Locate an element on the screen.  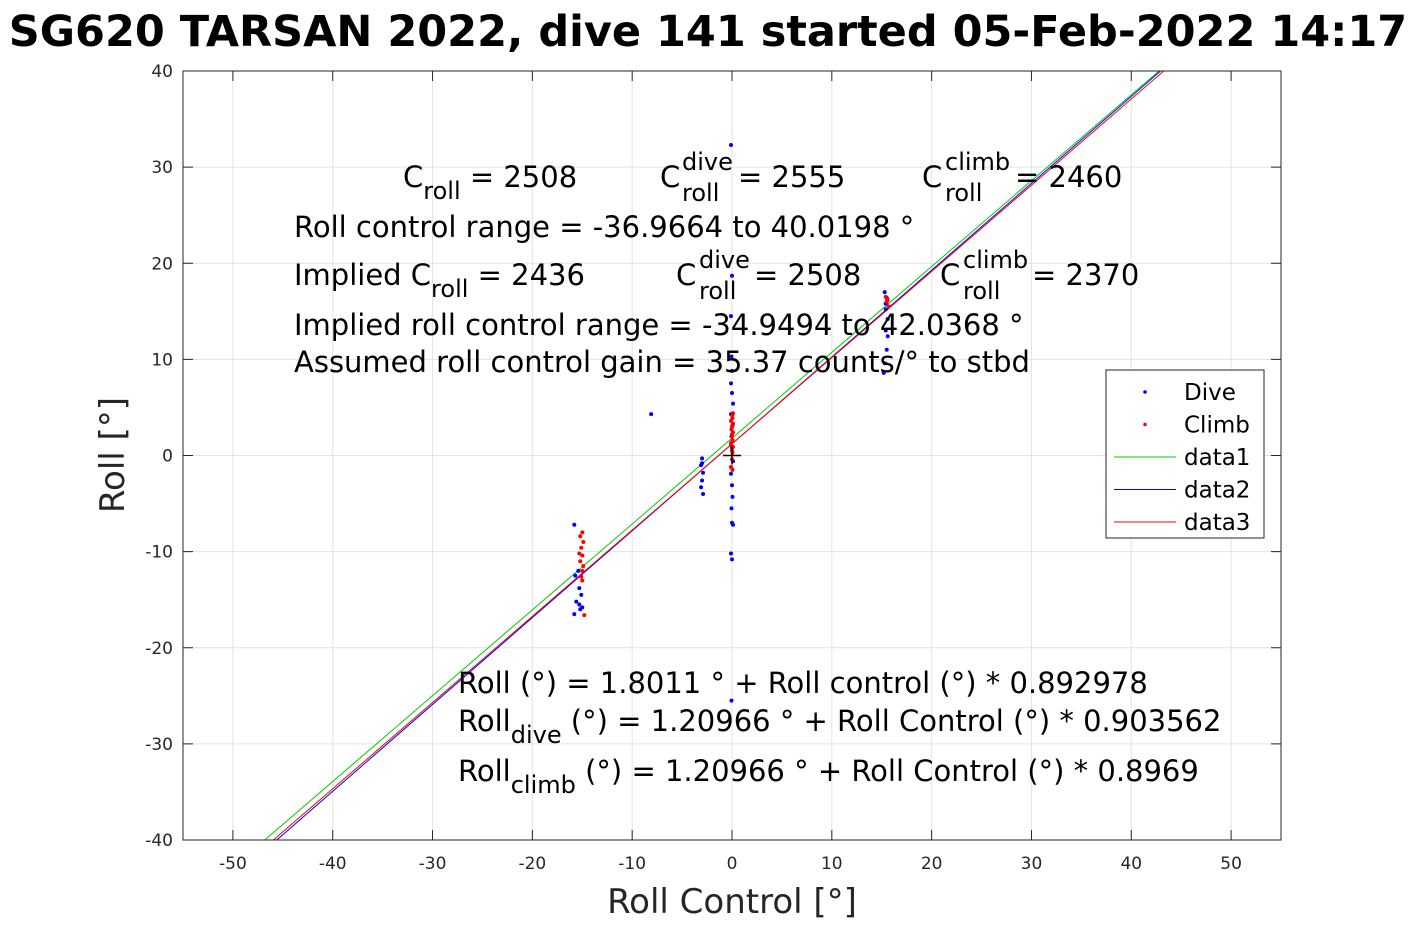
y-tick-label: 0 is located at coordinates (167, 457).